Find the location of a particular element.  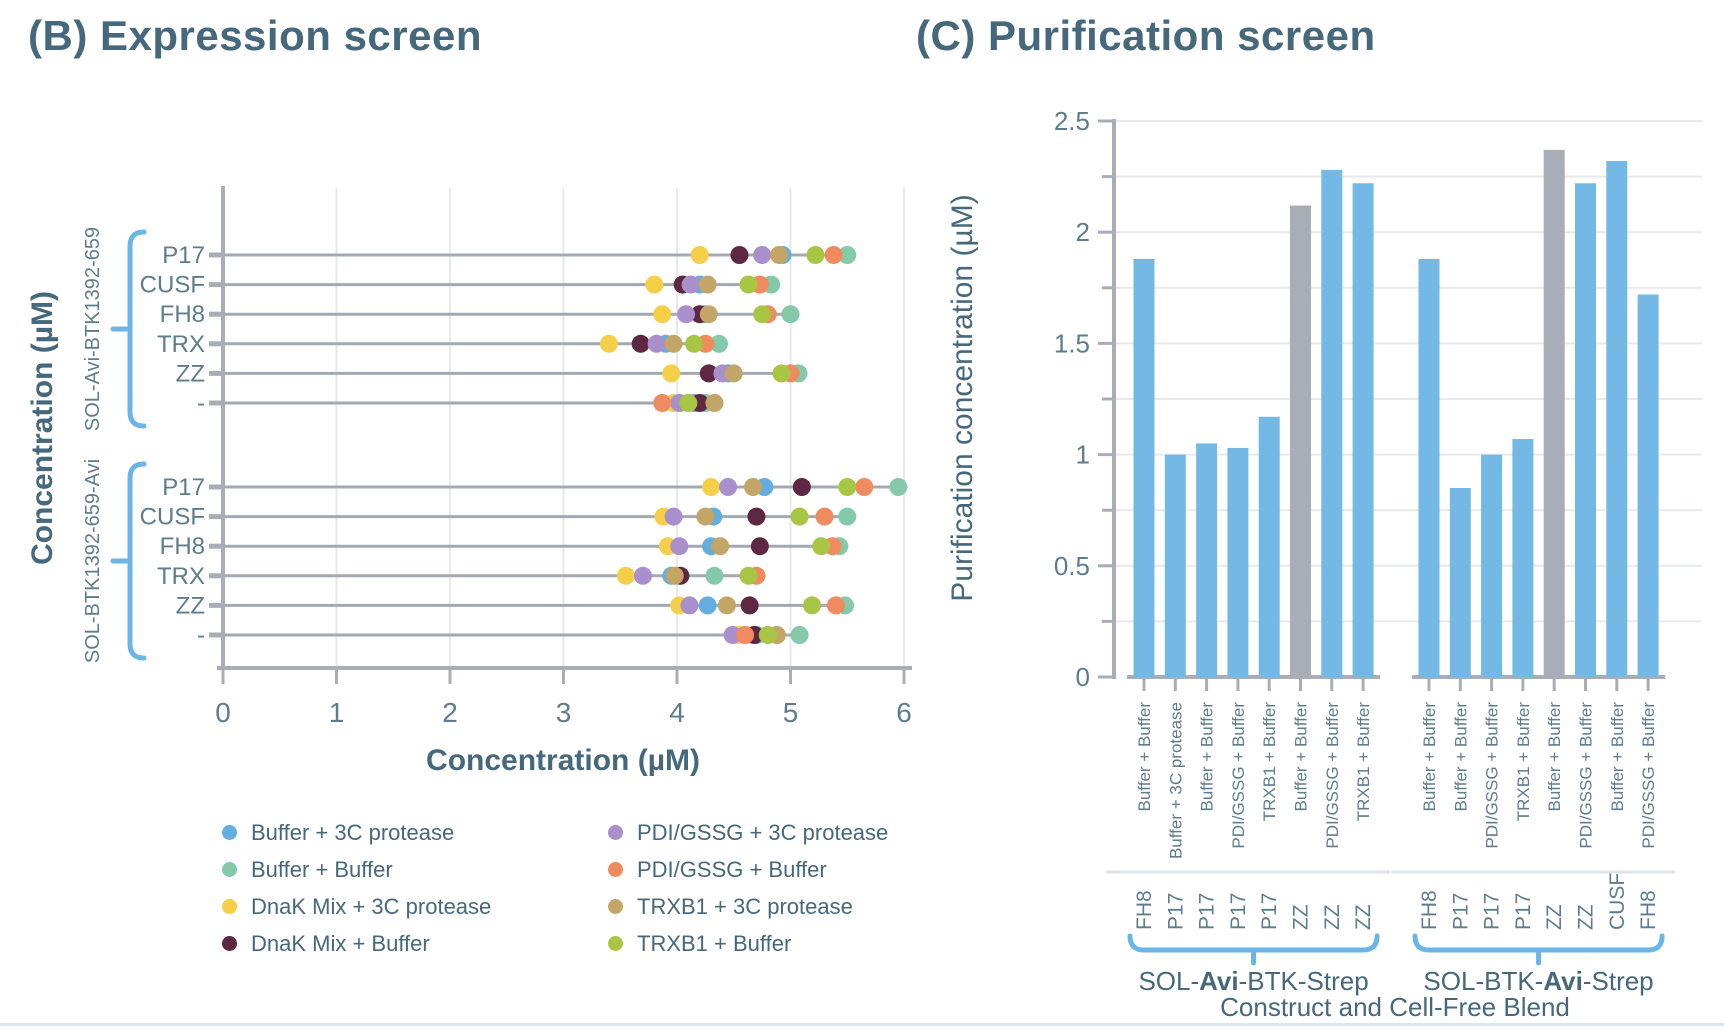

x-tick-label: 1 is located at coordinates (337, 712).